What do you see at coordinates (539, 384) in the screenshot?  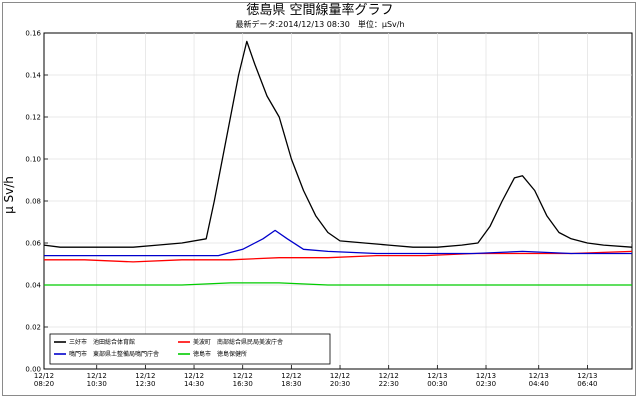 I see `x-tick-label: 04:40` at bounding box center [539, 384].